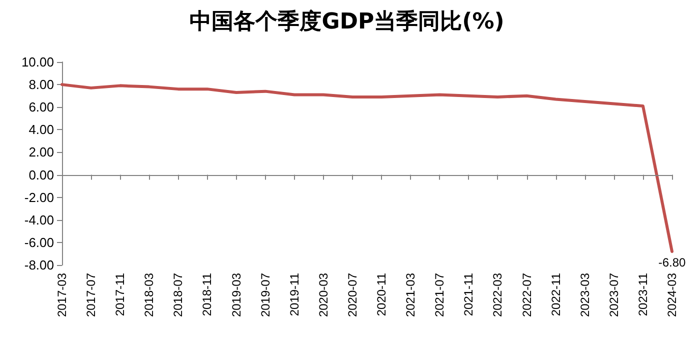 This screenshot has width=694, height=347. Describe the element at coordinates (439, 295) in the screenshot. I see `x-tick-label: 2021-07` at that location.